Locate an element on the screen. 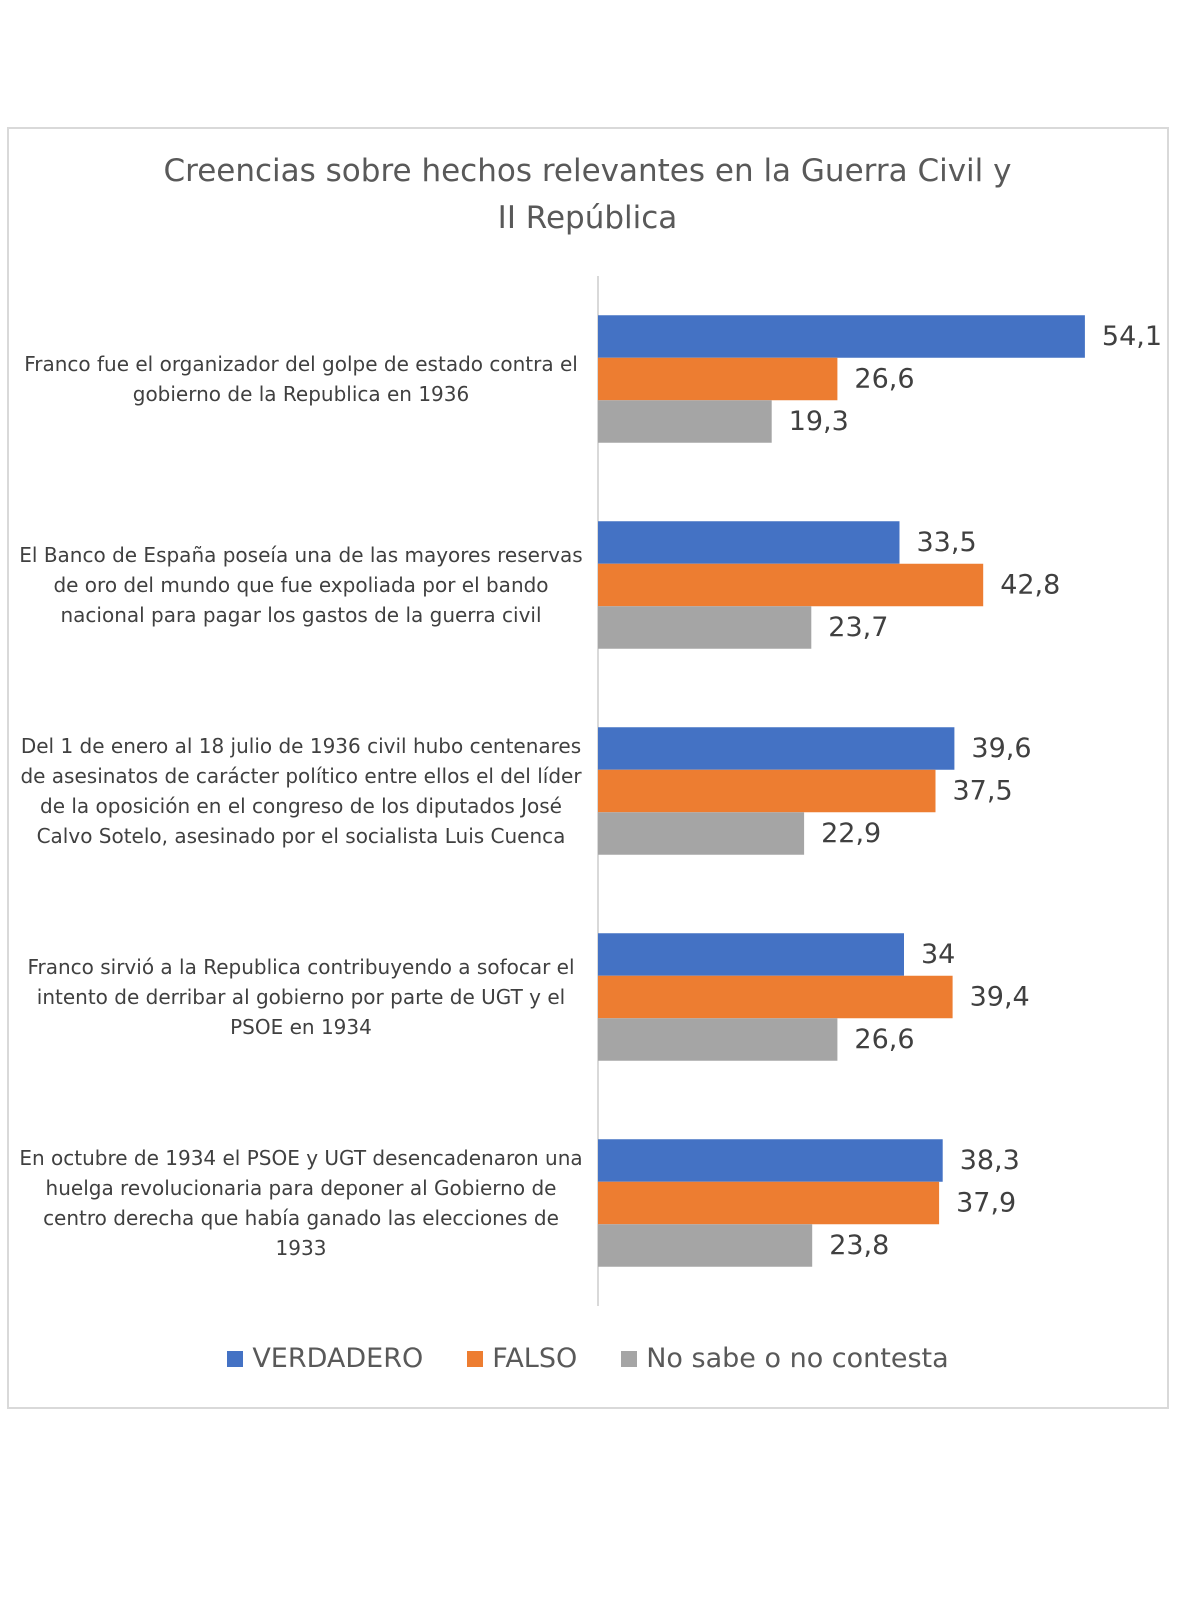 The width and height of the screenshot is (1200, 1600). value-label: 34 is located at coordinates (938, 954).